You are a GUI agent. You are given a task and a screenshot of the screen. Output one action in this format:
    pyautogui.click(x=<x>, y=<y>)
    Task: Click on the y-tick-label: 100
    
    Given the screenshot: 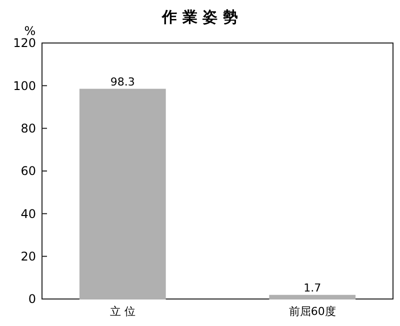 What is the action you would take?
    pyautogui.click(x=24, y=85)
    